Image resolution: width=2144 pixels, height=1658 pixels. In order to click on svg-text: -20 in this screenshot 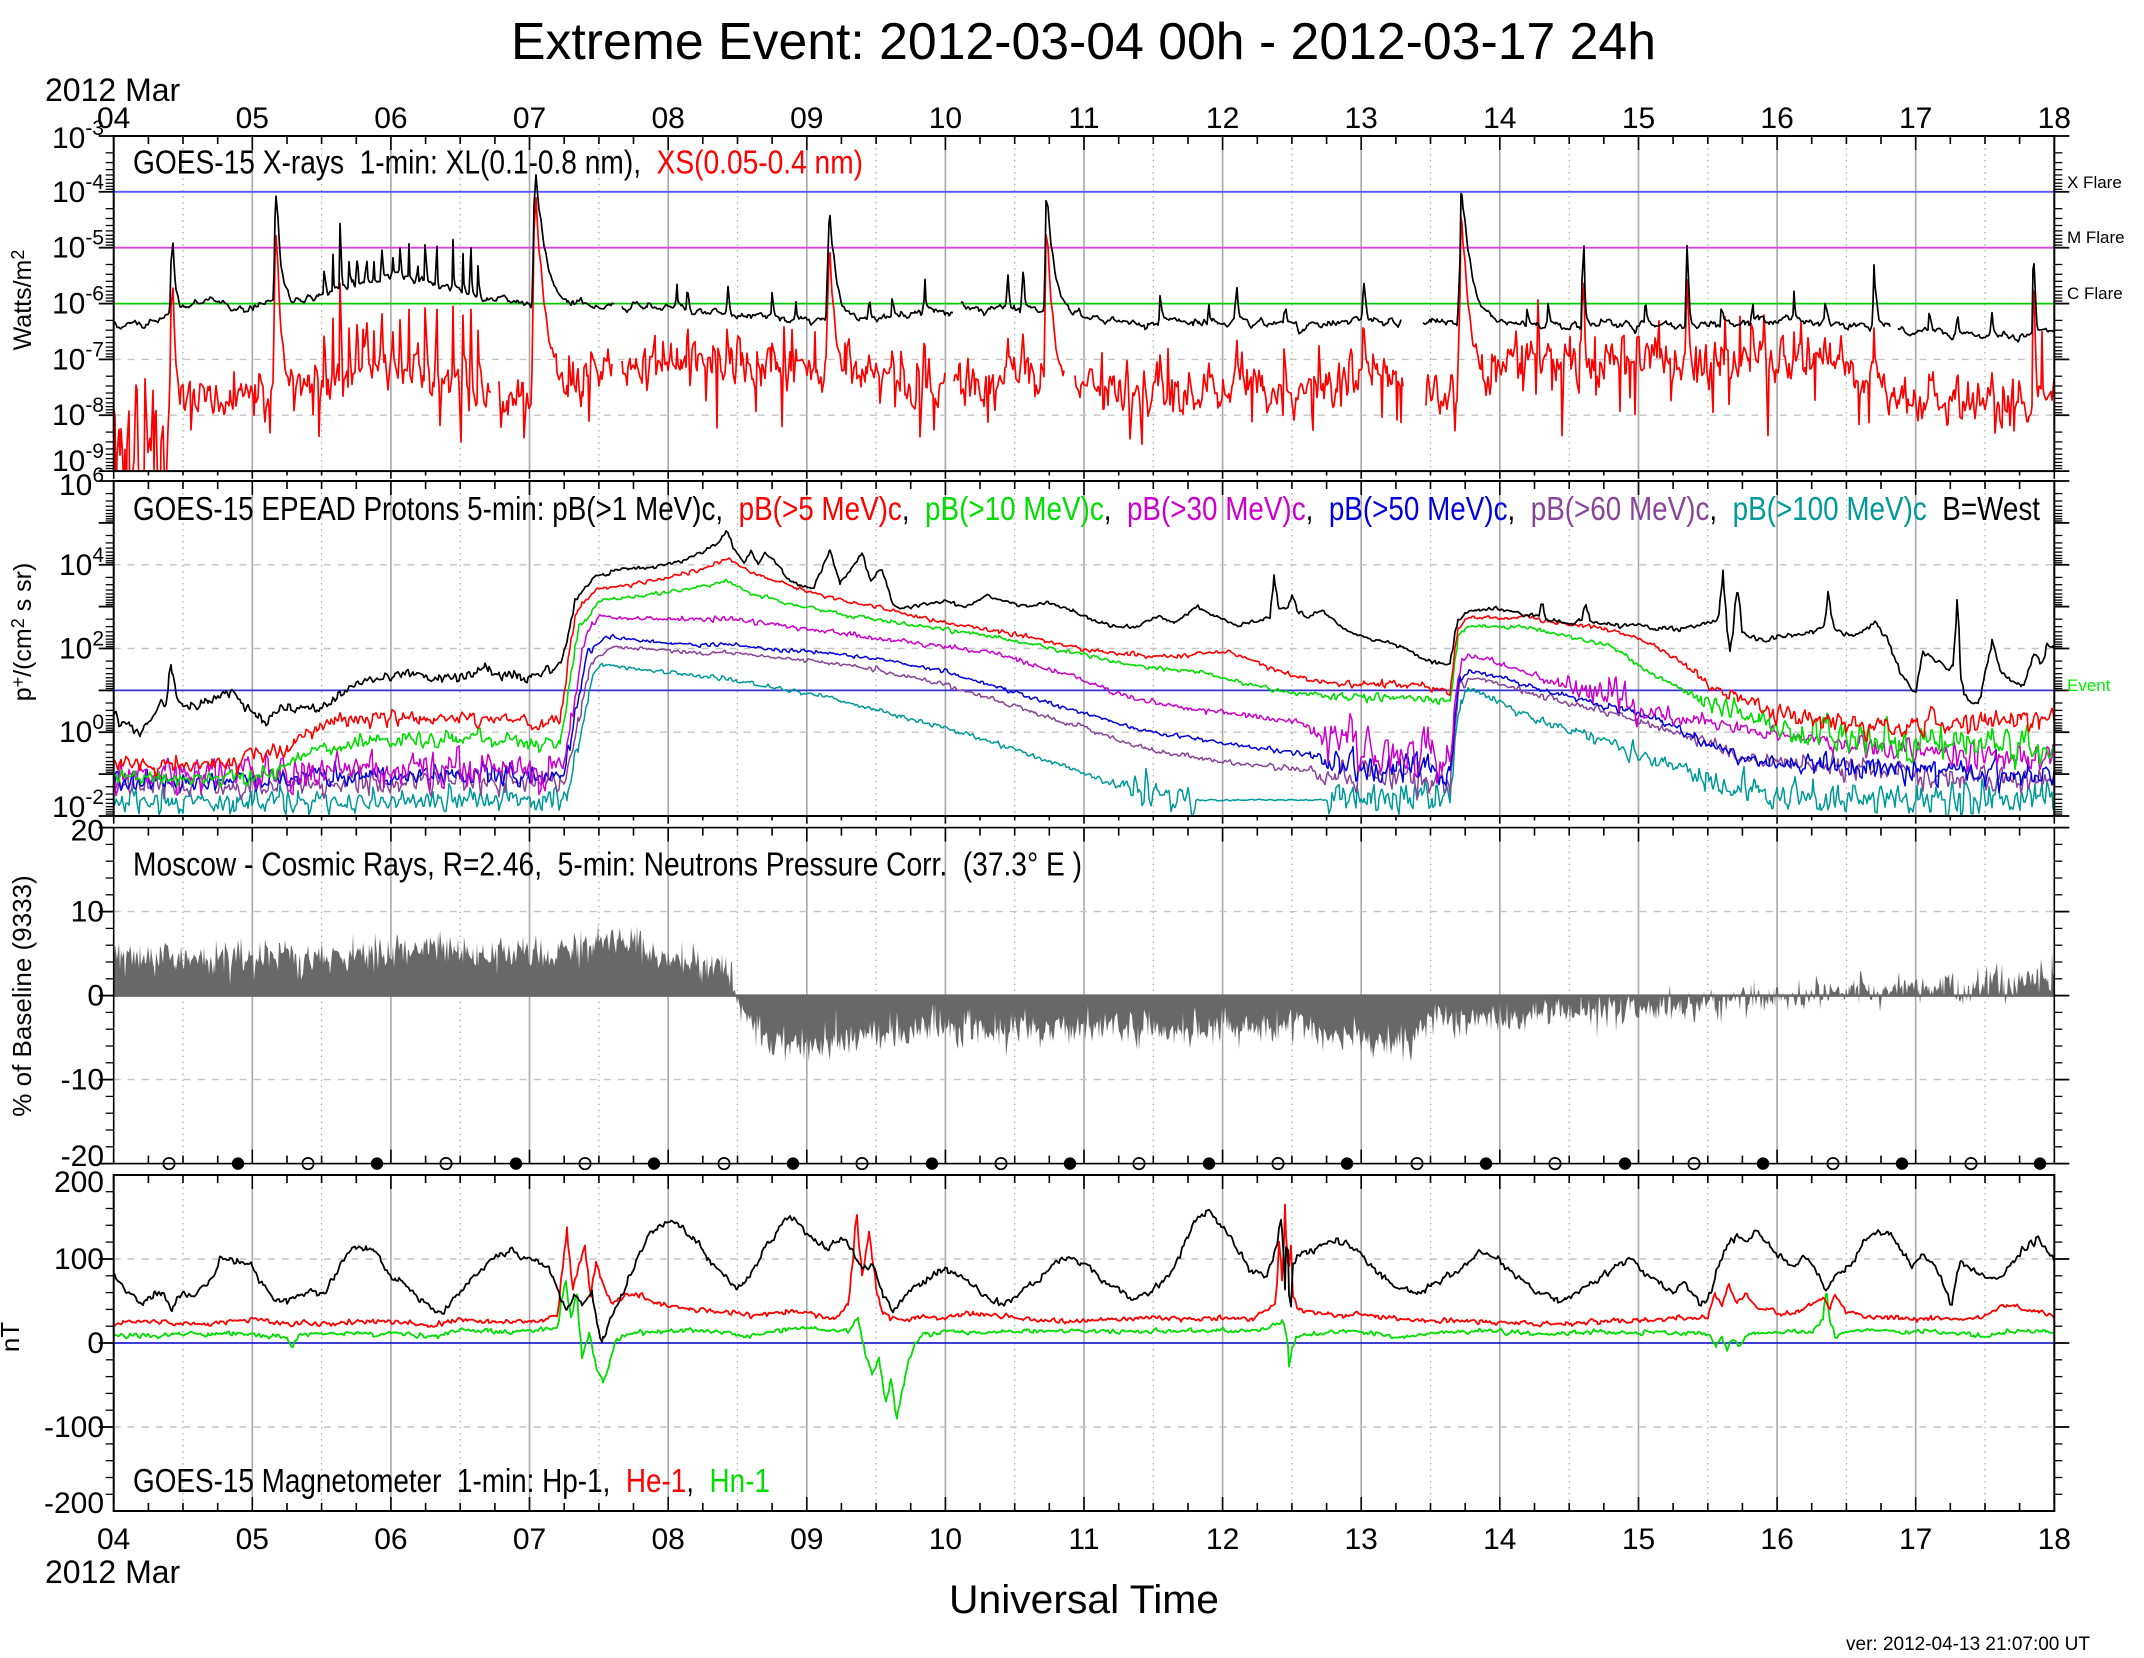, I will do `click(82, 1156)`.